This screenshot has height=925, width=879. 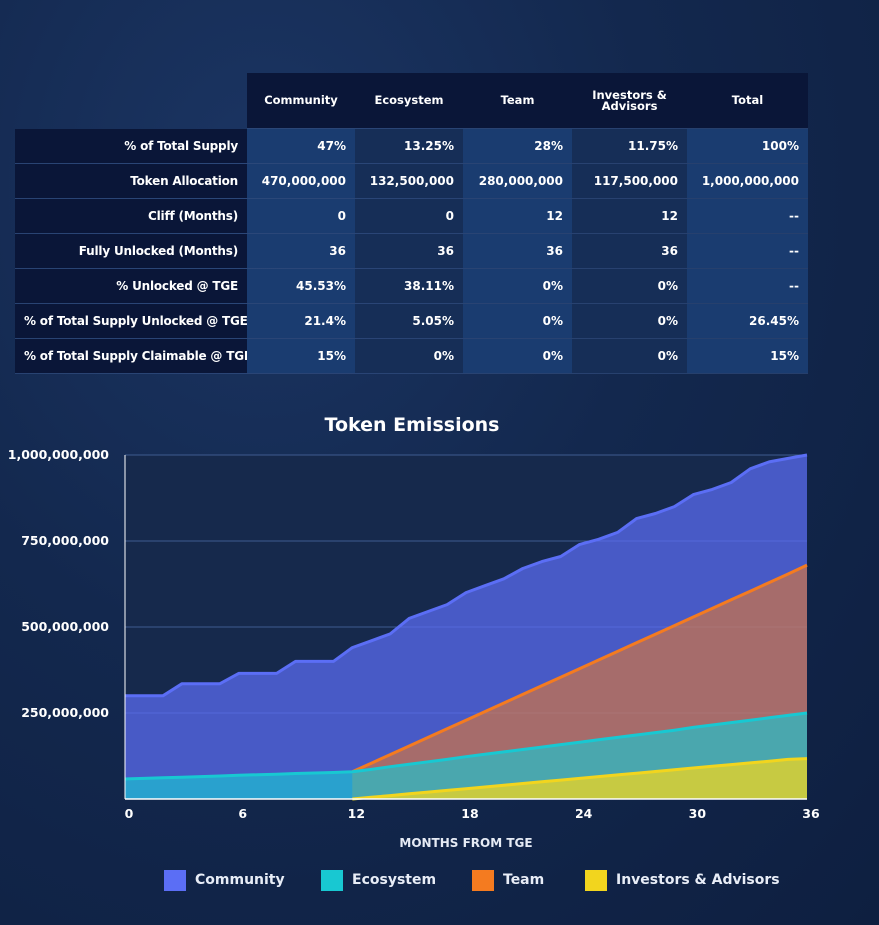 I want to click on row-label: % Unlocked @ TGE, so click(x=131, y=286).